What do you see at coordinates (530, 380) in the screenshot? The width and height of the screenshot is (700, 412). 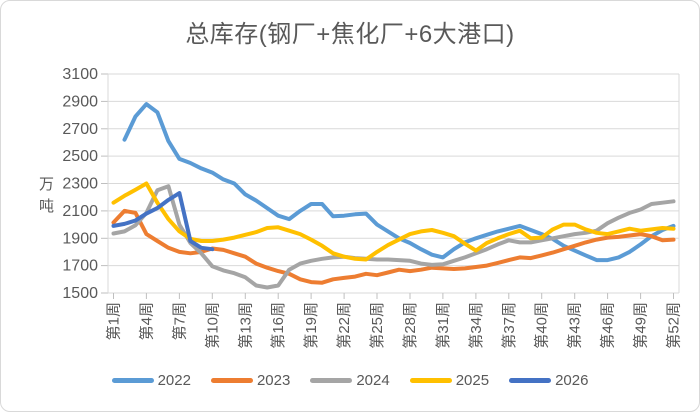 I see `legend-swatch-2026` at bounding box center [530, 380].